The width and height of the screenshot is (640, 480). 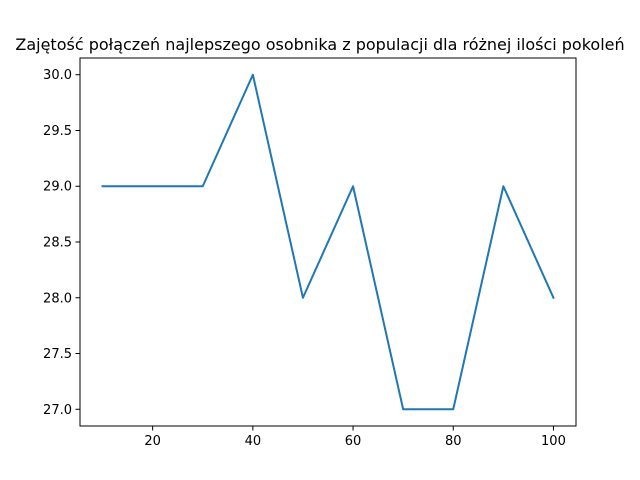 I want to click on y-axis: 27.0 27.5 28.0 28.5 29.0 29.5 30.0, so click(x=61, y=243).